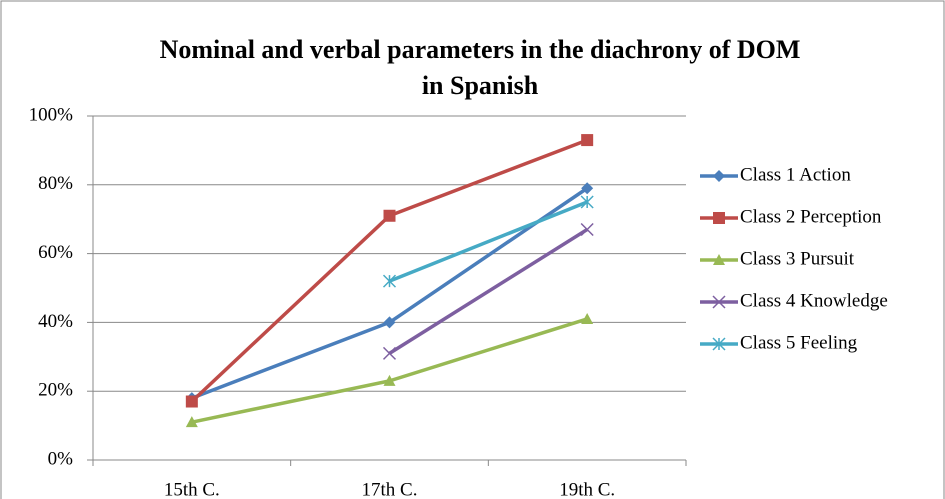  What do you see at coordinates (61, 458) in the screenshot?
I see `y-tick-label: 0%` at bounding box center [61, 458].